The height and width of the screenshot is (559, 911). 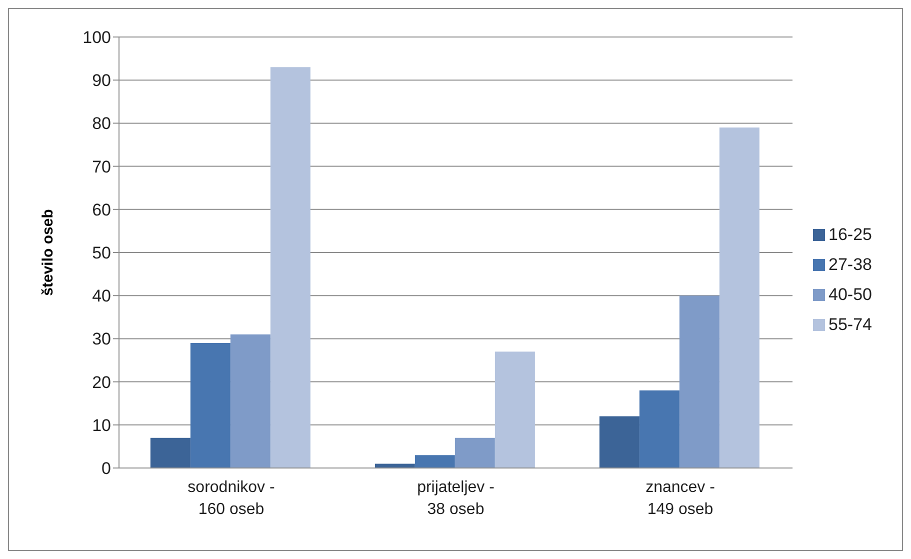 What do you see at coordinates (101, 210) in the screenshot?
I see `y-tick-label: 60` at bounding box center [101, 210].